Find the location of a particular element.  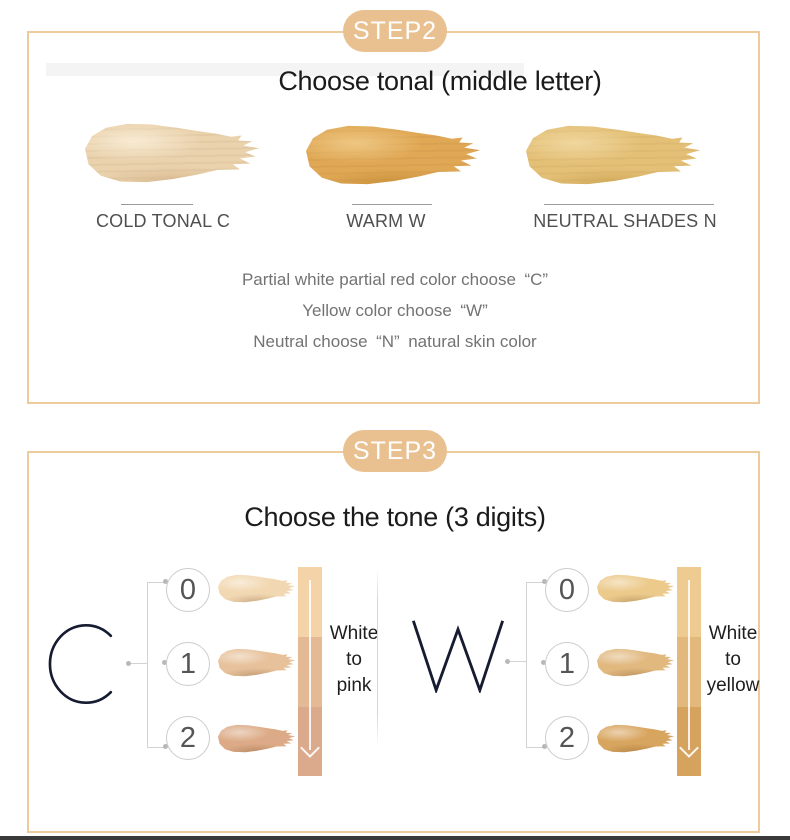

swatch-label-warm: WARM W is located at coordinates (386, 221).